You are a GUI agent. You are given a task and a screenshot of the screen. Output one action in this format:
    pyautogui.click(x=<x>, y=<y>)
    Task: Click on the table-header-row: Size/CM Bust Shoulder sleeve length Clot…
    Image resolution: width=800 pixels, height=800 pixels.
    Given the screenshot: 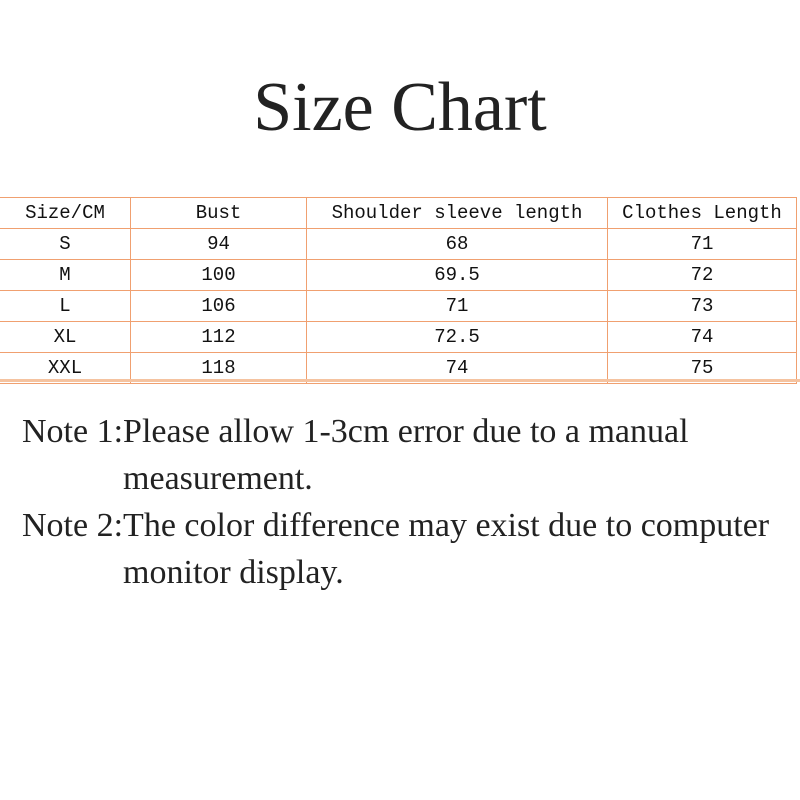 What is the action you would take?
    pyautogui.click(x=398, y=213)
    